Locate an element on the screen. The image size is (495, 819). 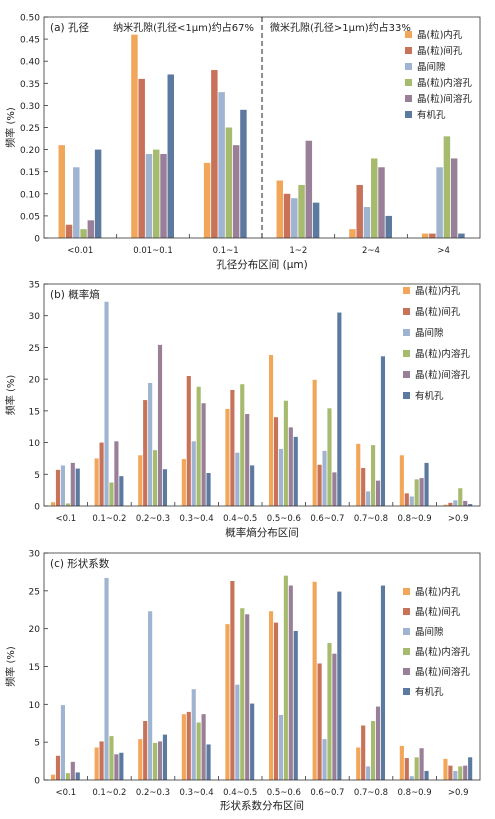
bar-p2-s1-c7 is located at coordinates (363, 752).